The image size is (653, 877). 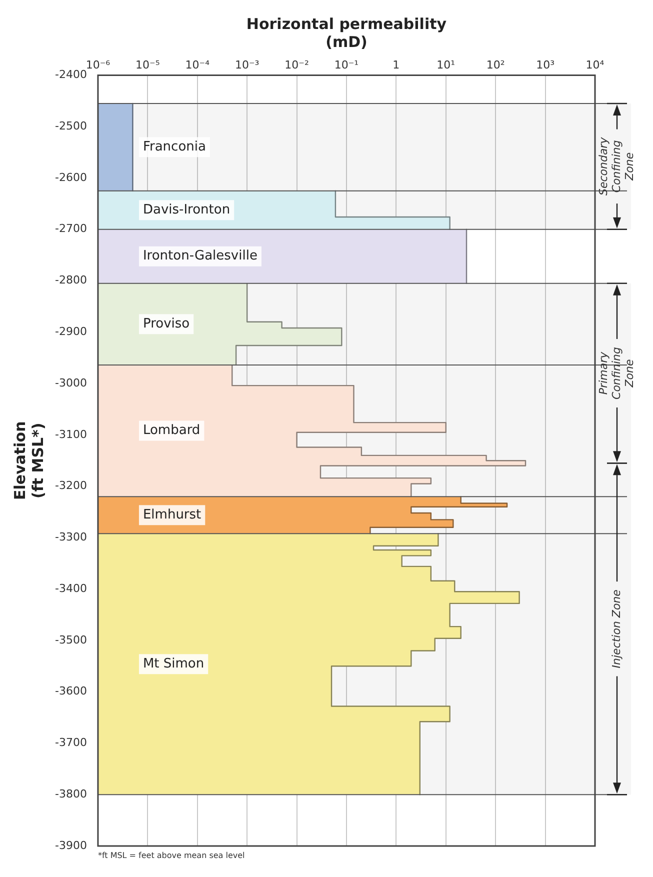 I want to click on y-tick-label: -3900, so click(x=70, y=845).